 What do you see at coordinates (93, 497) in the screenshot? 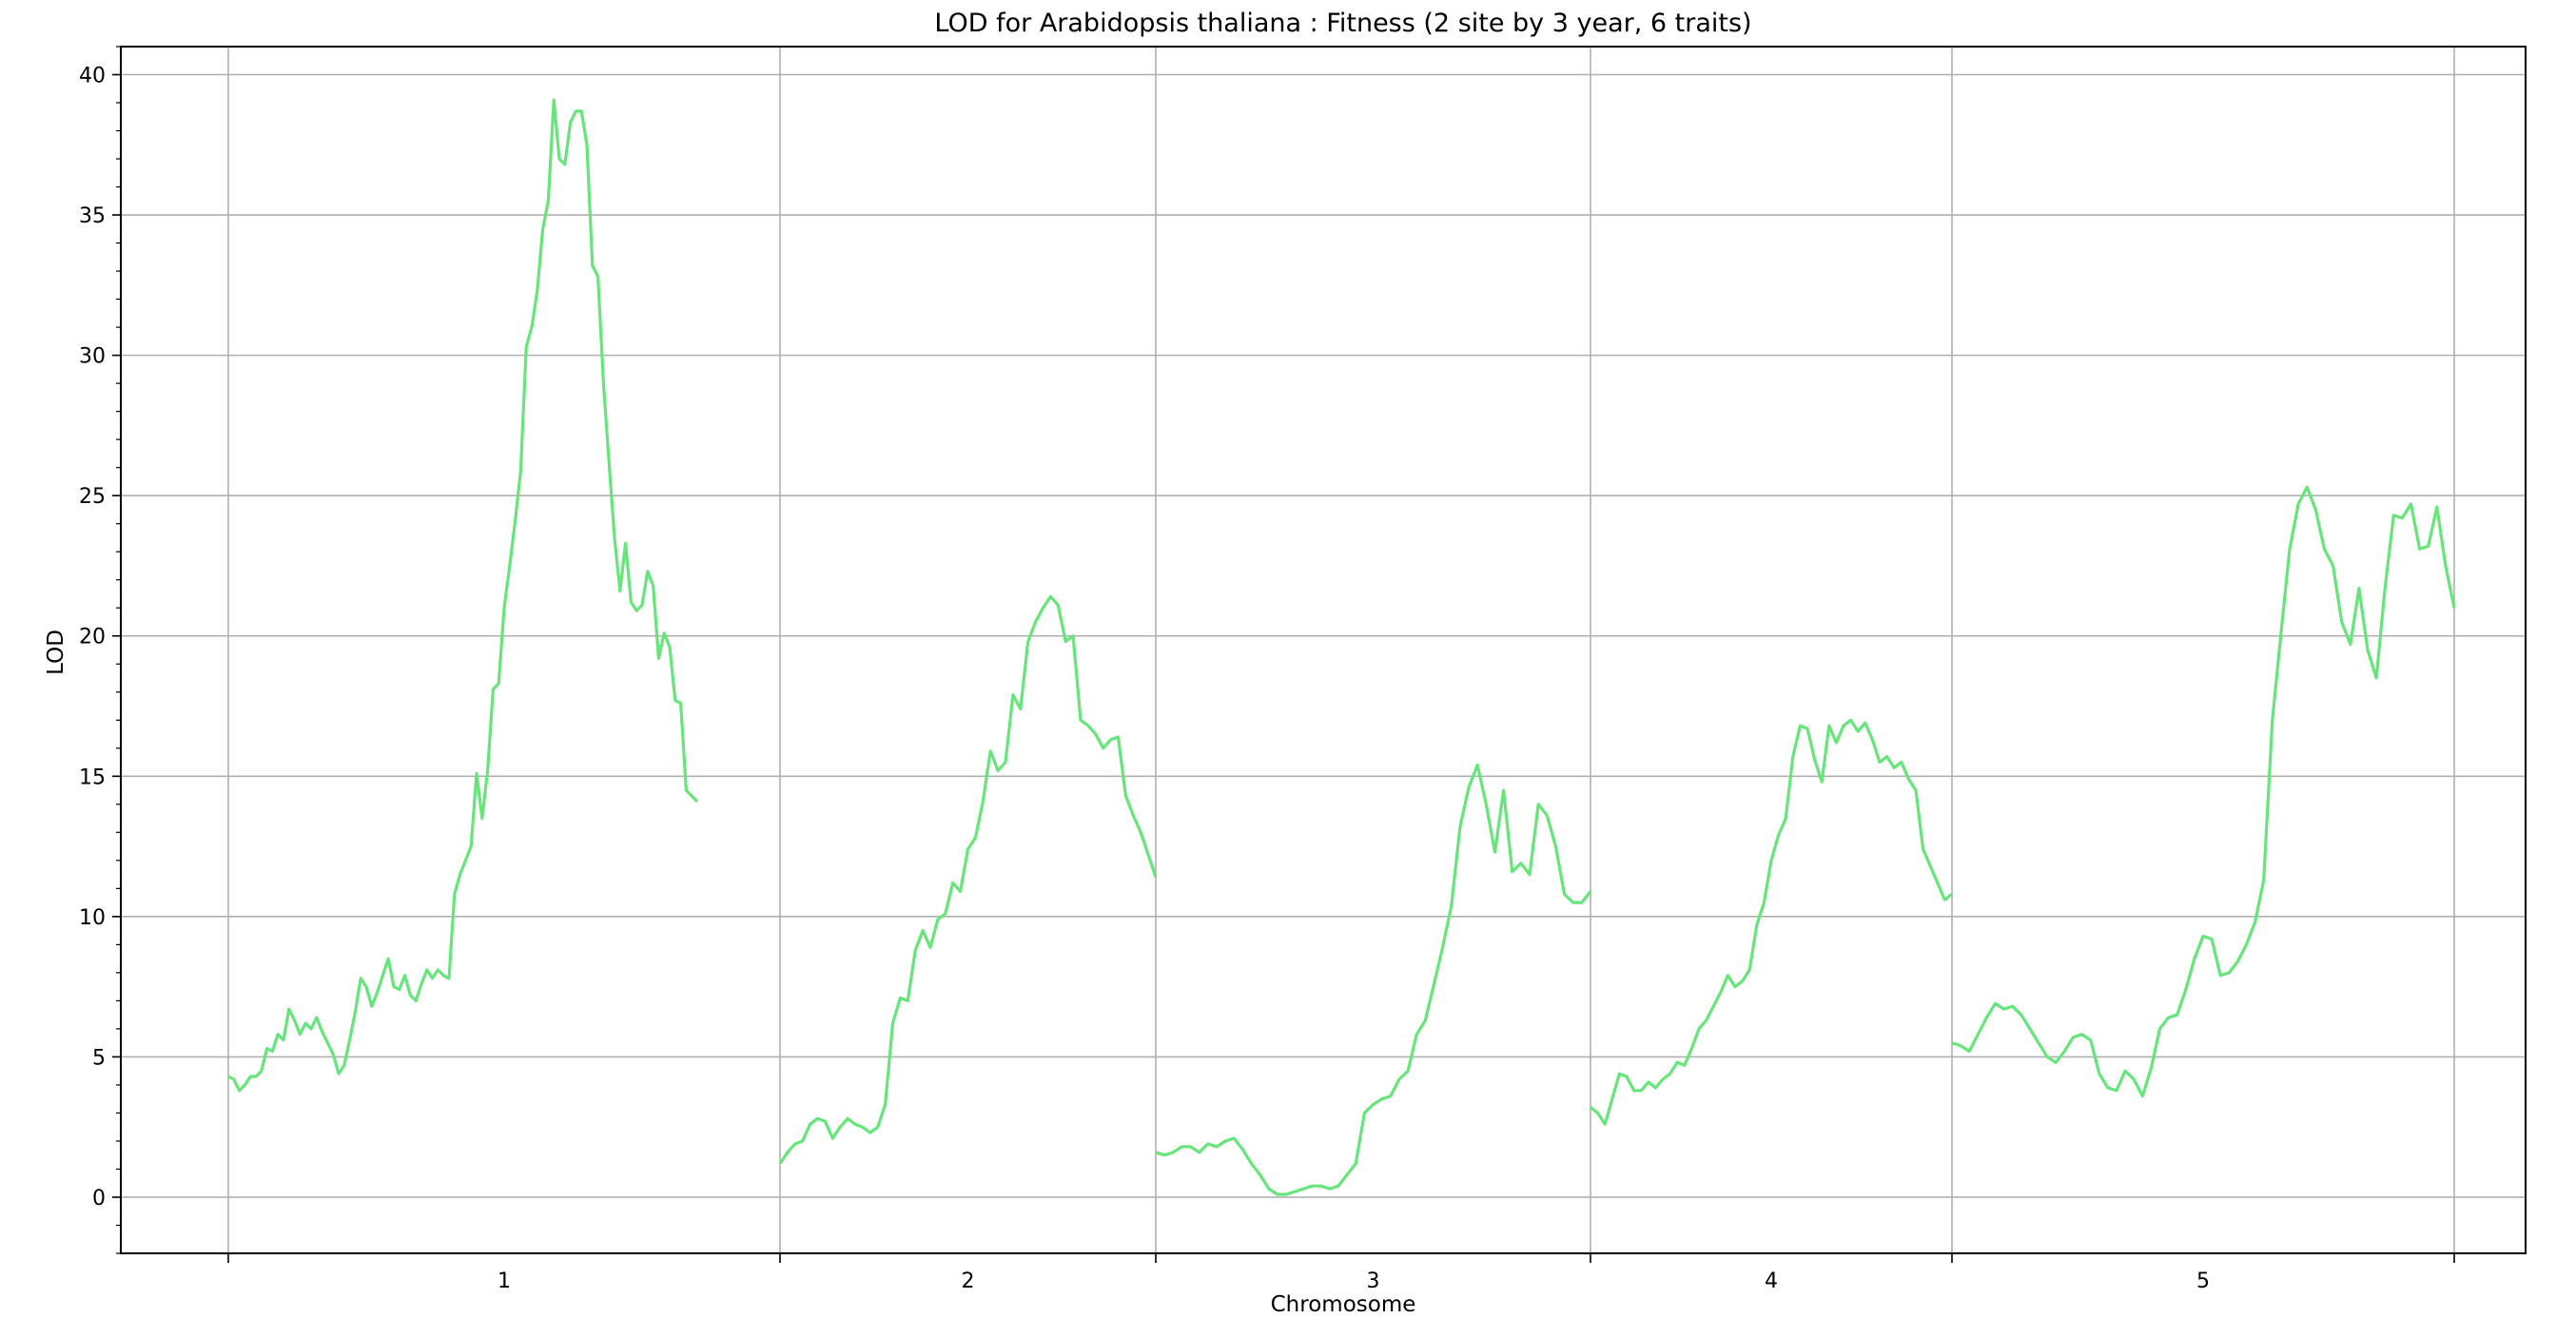
I see `y-tick-label: 25` at bounding box center [93, 497].